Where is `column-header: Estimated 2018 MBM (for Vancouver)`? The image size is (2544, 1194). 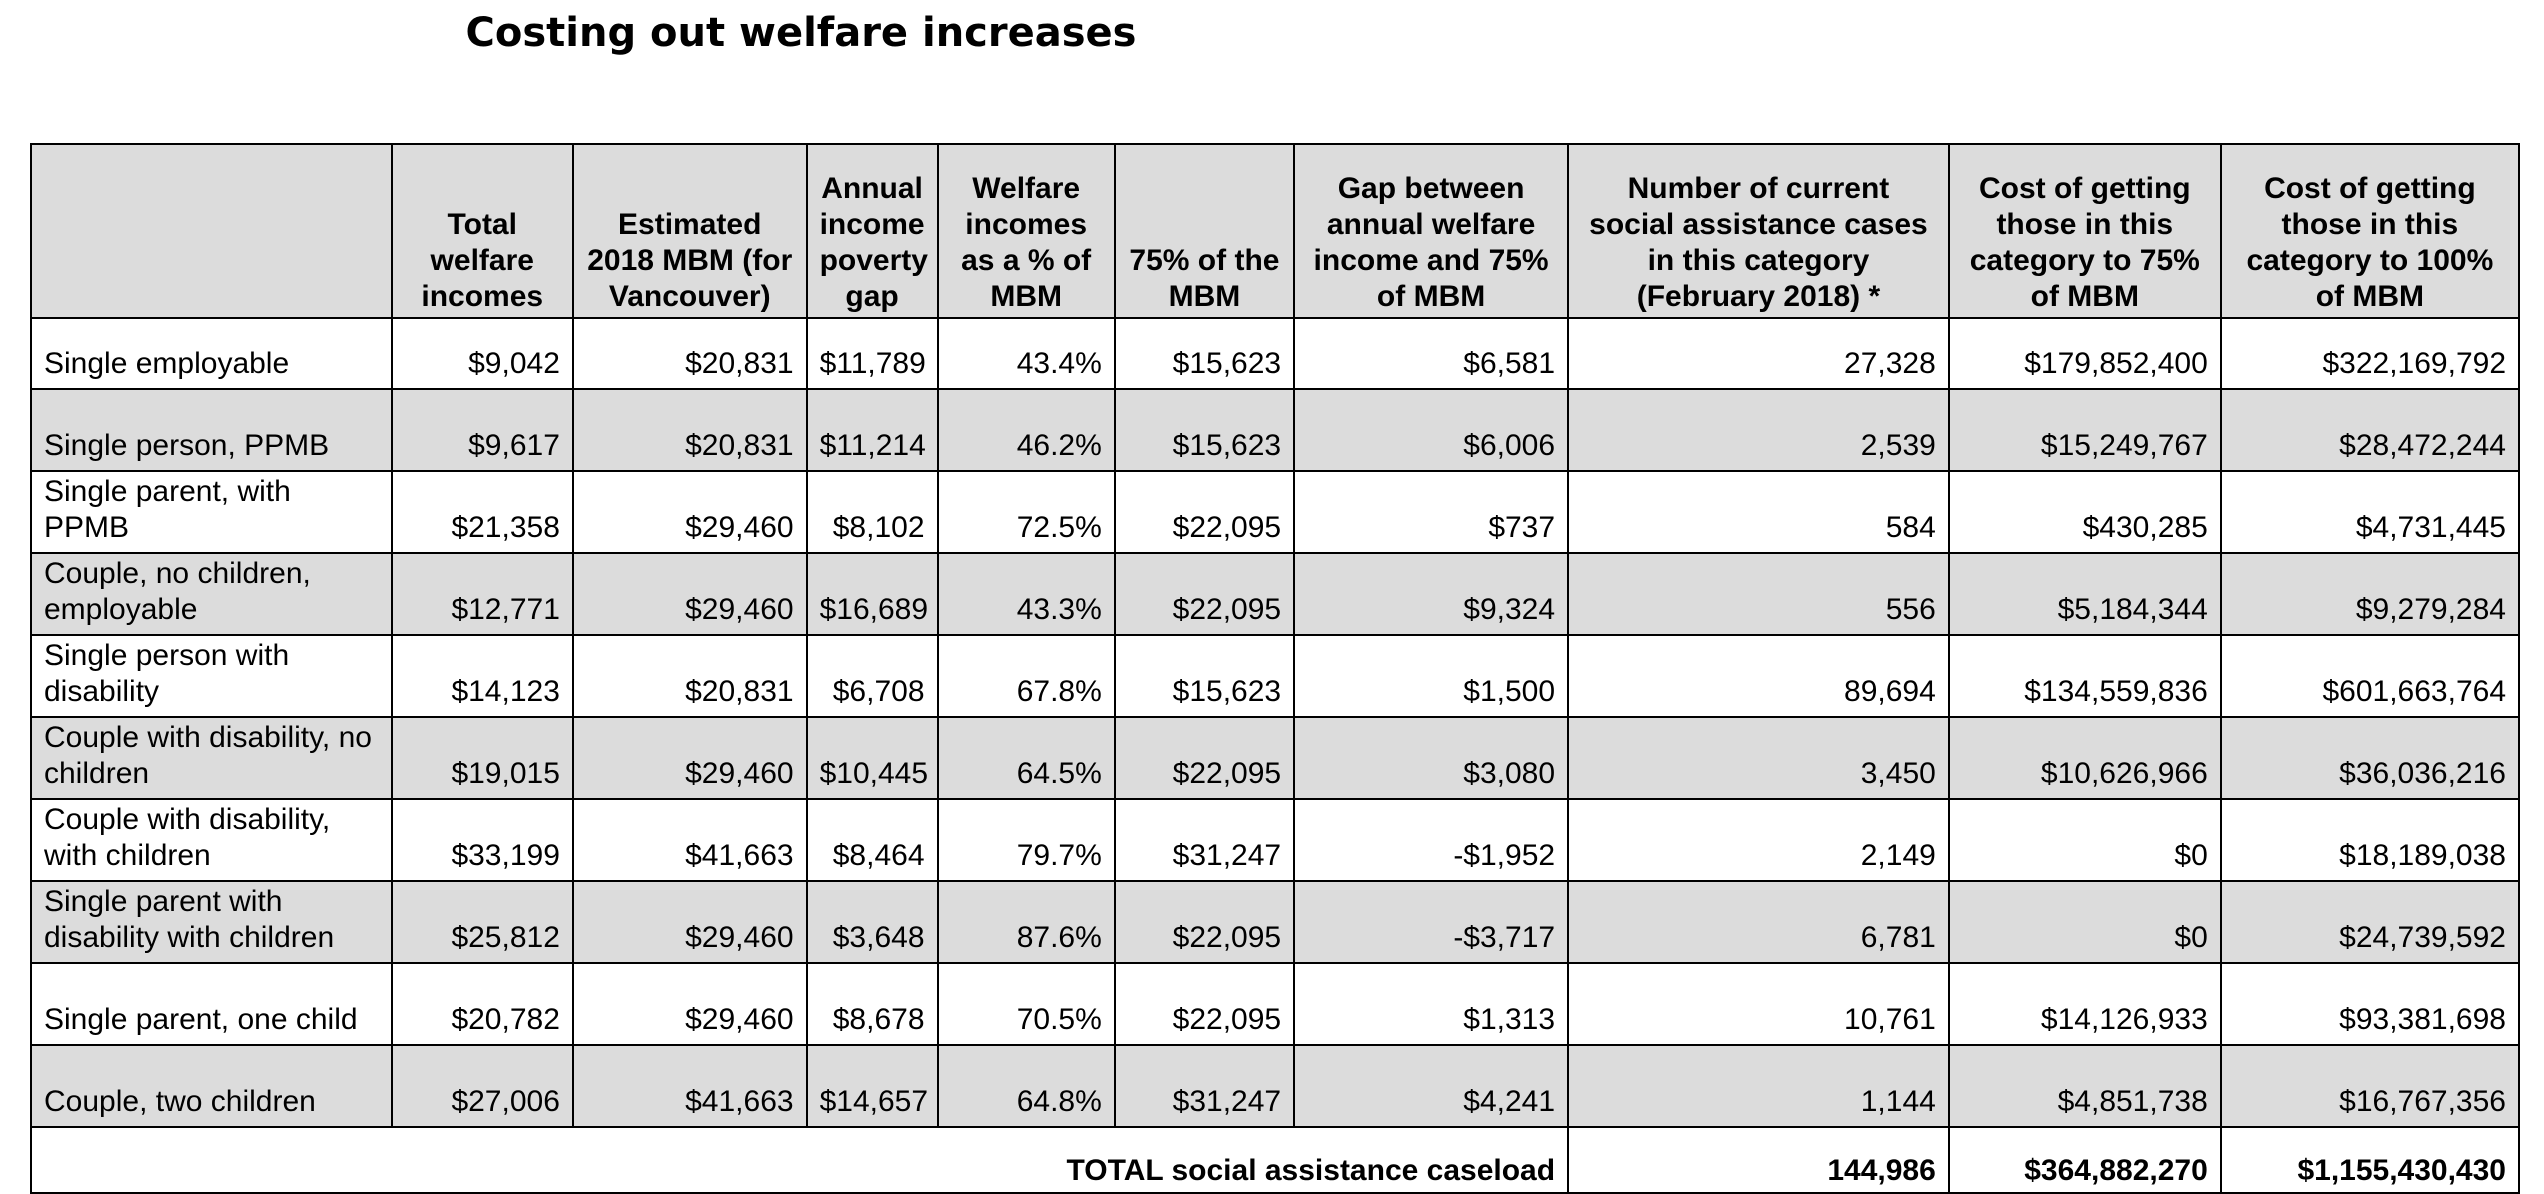 column-header: Estimated 2018 MBM (for Vancouver) is located at coordinates (689, 231).